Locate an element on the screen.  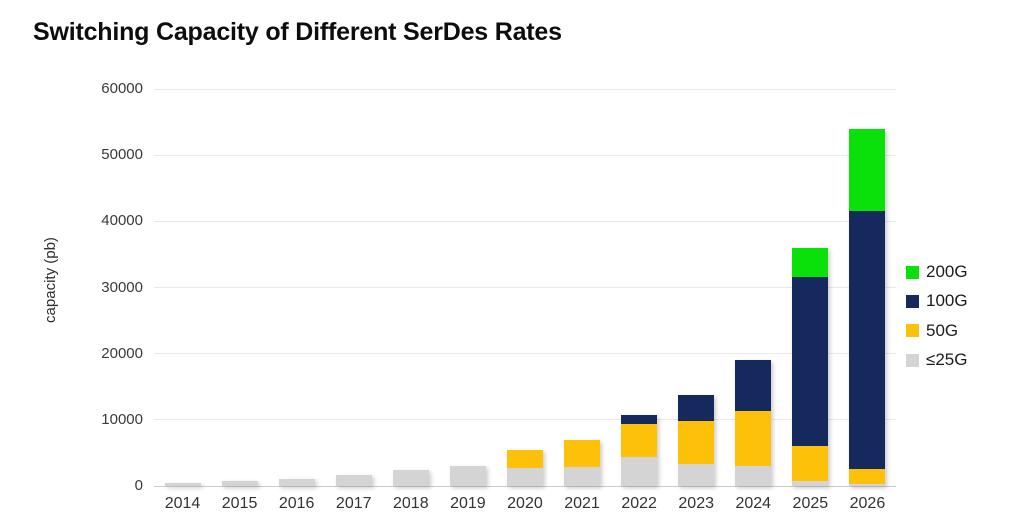
x-tick-label-2015: 2015 is located at coordinates (239, 503).